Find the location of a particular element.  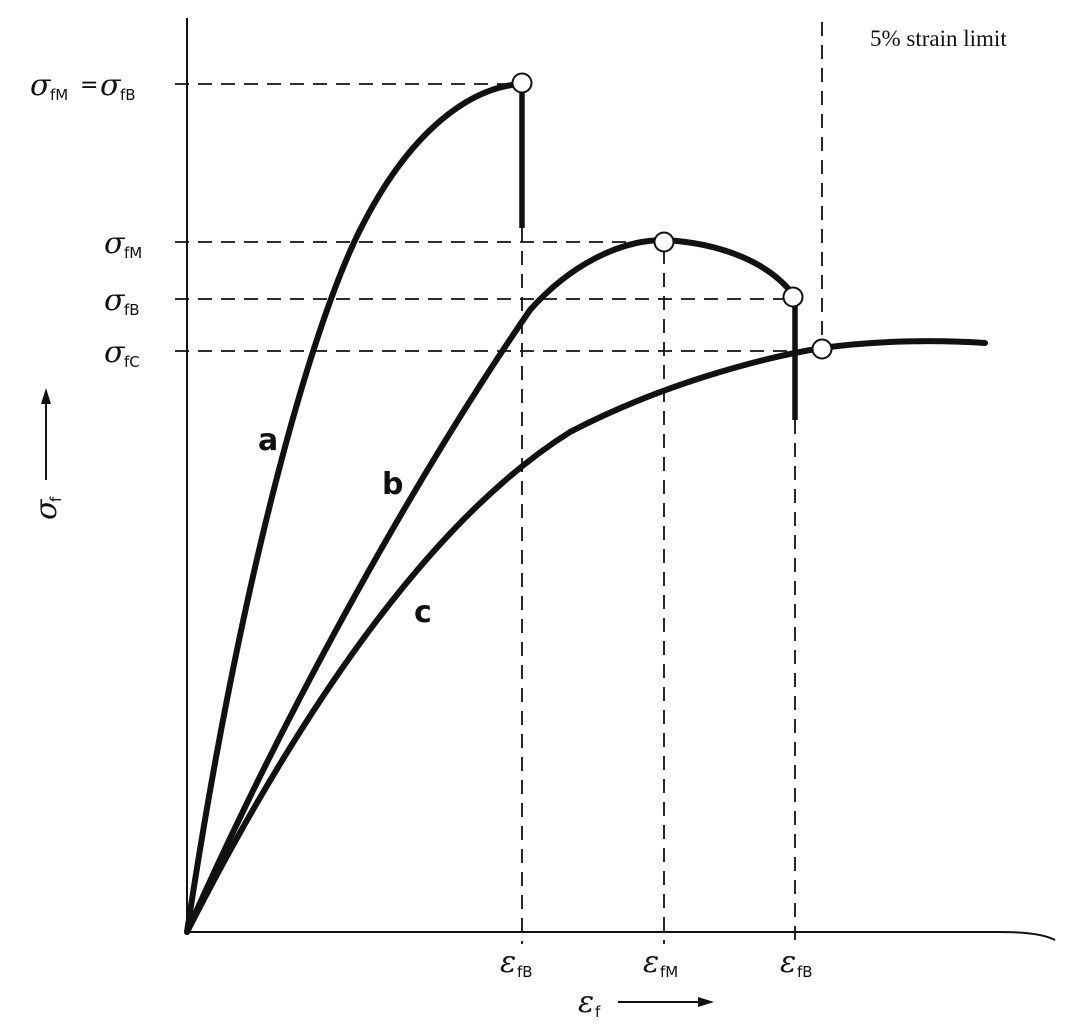

curve-label-b: b is located at coordinates (392, 484).